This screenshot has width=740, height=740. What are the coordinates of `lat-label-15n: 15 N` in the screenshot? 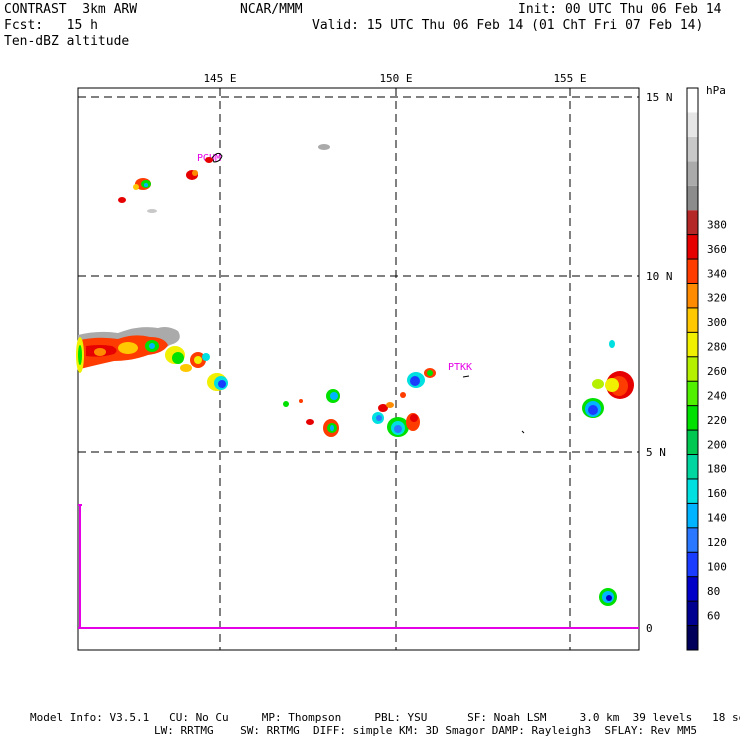 It's located at (659, 97).